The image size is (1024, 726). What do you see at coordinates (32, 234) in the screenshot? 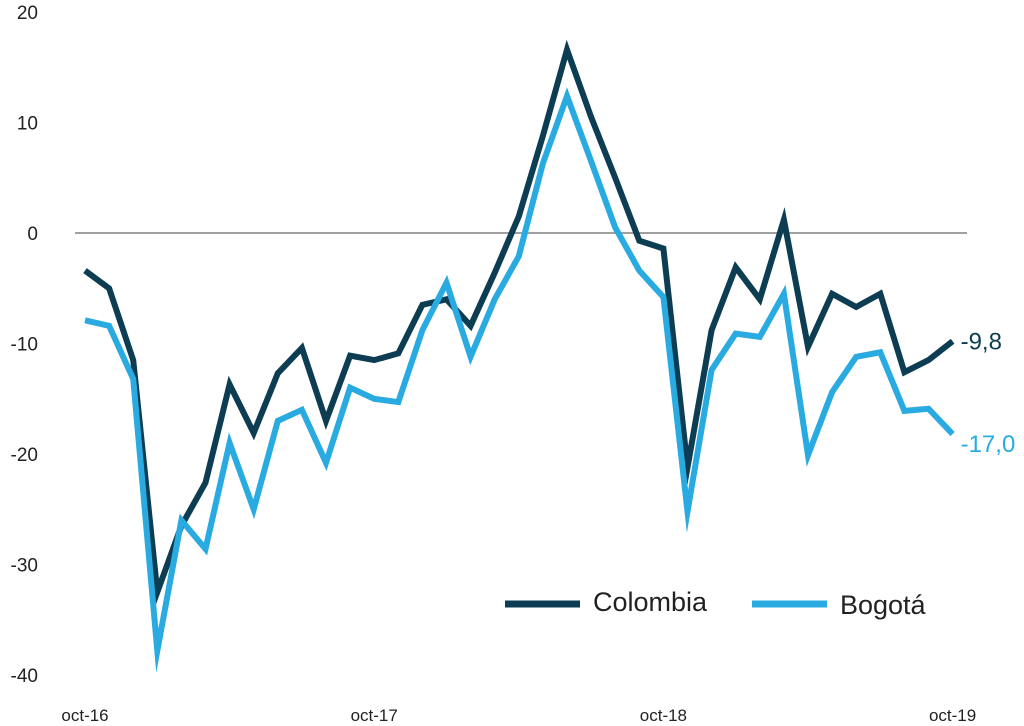
I see `y-tick-label: 0` at bounding box center [32, 234].